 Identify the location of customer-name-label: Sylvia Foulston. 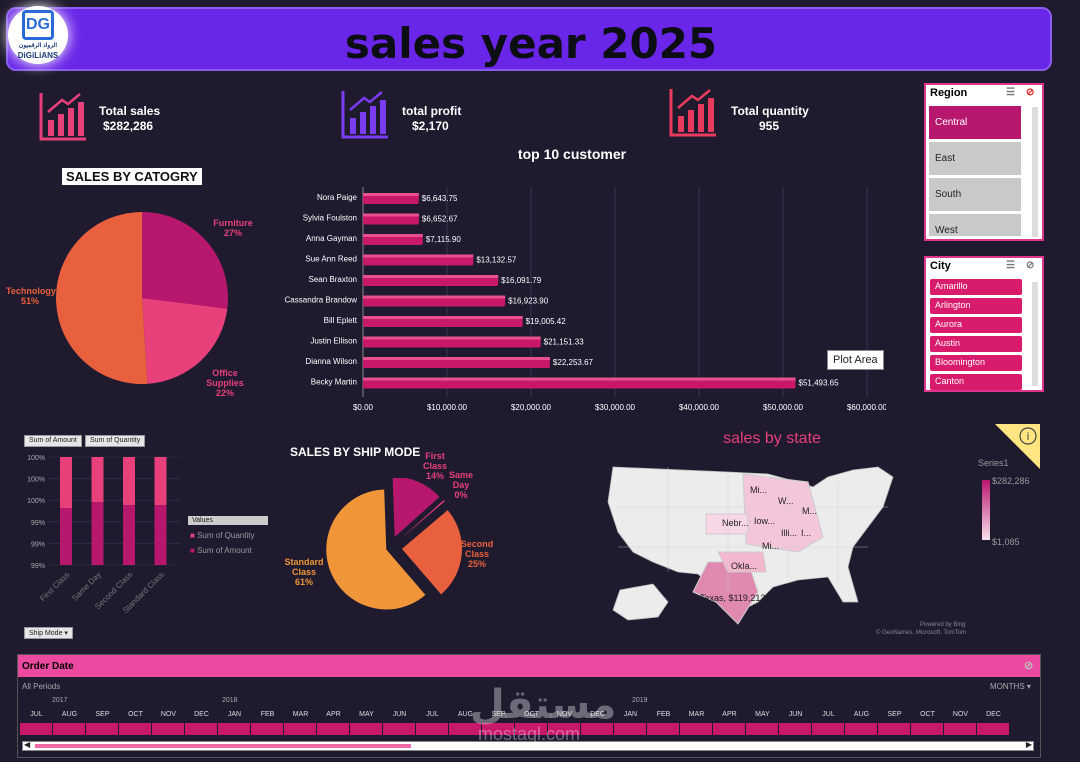
(330, 218).